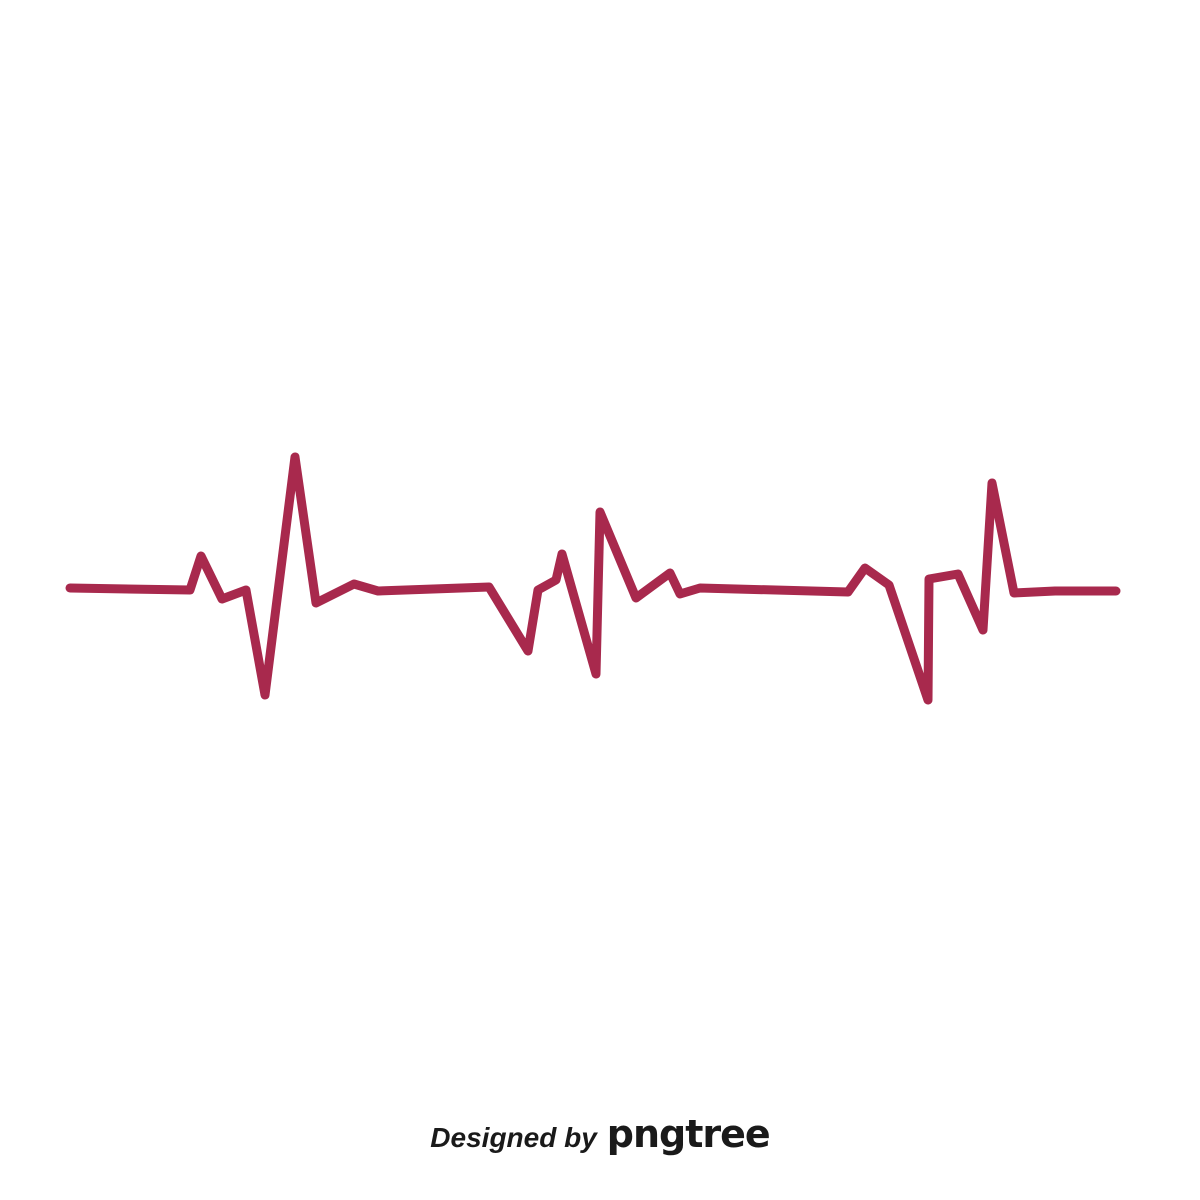 The width and height of the screenshot is (1200, 1200). Describe the element at coordinates (513, 1137) in the screenshot. I see `credit-prefix: Designed by` at that location.